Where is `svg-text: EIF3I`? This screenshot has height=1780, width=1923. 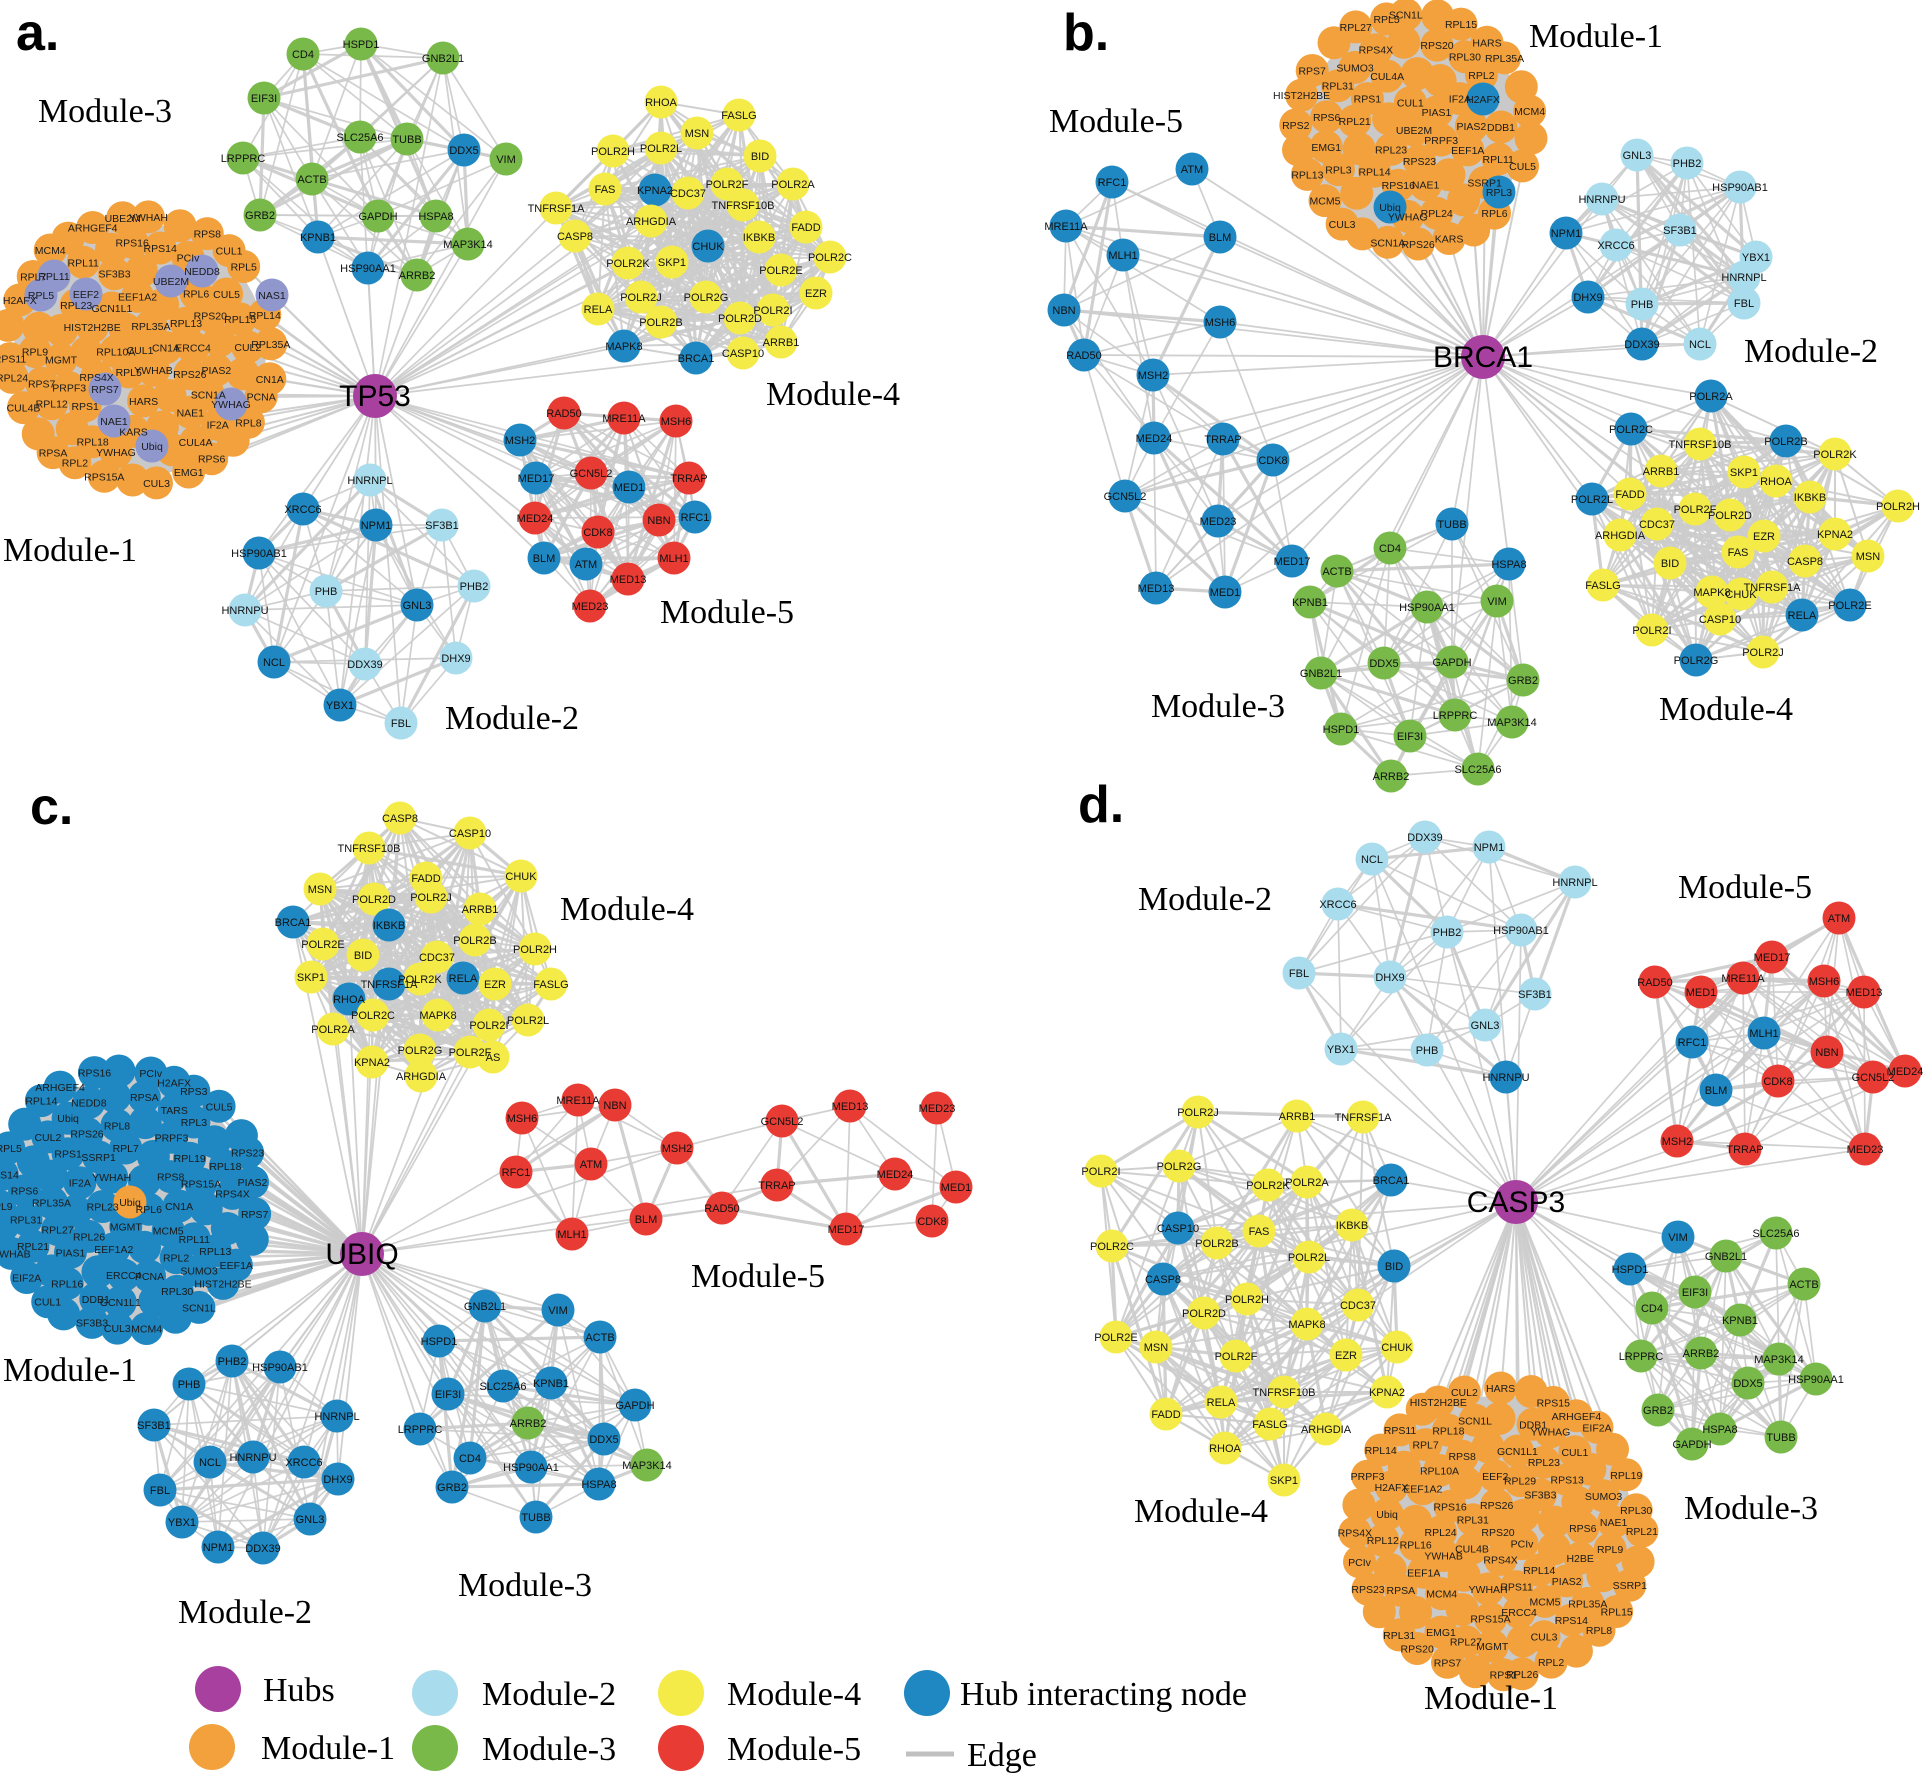 svg-text: EIF3I is located at coordinates (448, 1395).